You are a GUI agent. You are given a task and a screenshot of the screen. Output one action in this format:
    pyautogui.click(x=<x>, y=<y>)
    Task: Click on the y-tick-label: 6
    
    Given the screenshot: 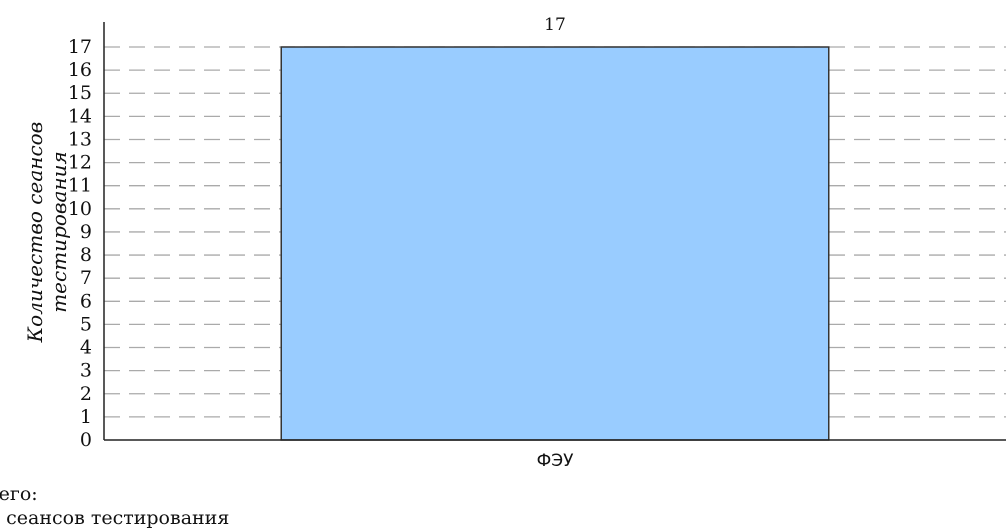 What is the action you would take?
    pyautogui.click(x=86, y=301)
    